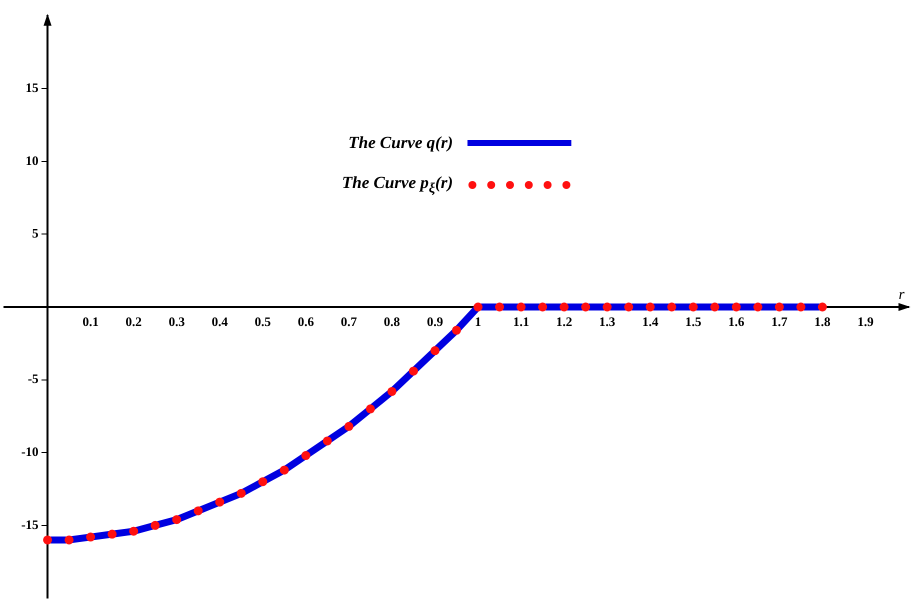 Image resolution: width=913 pixels, height=614 pixels. Describe the element at coordinates (401, 143) in the screenshot. I see `legend-label: The Curve q(r)` at that location.